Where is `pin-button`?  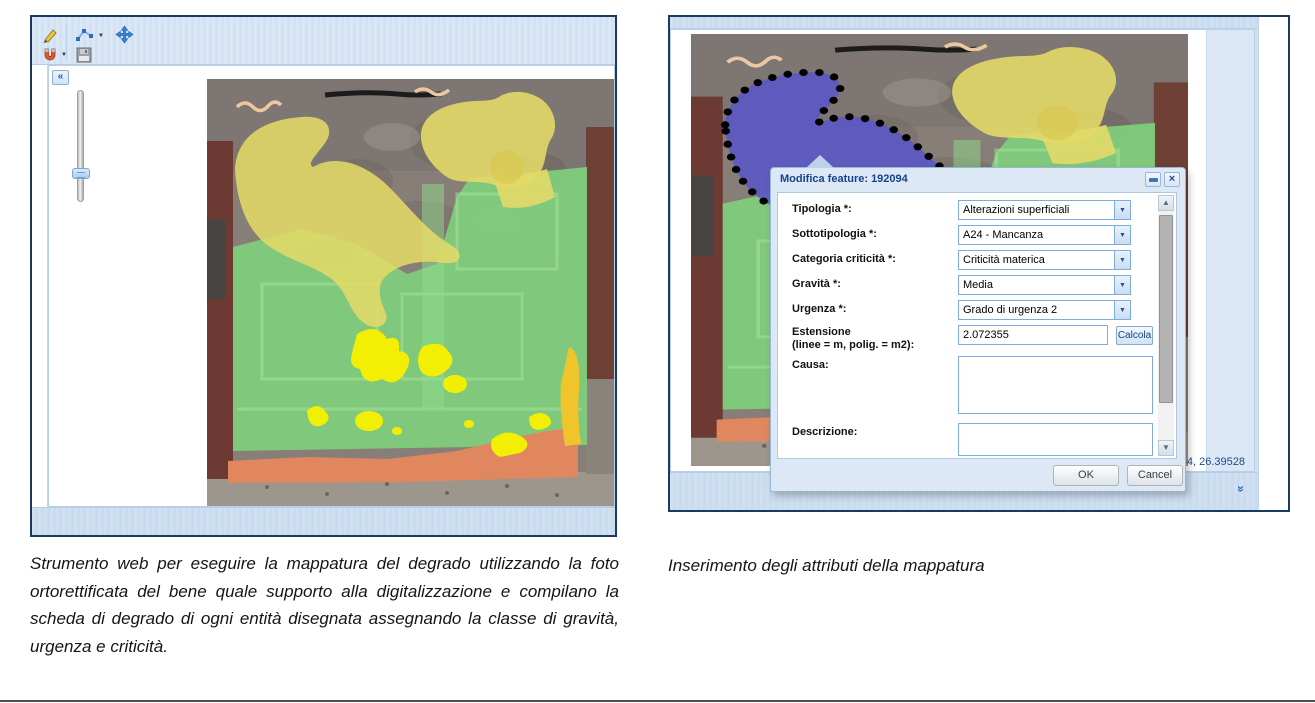 pin-button is located at coordinates (1153, 179).